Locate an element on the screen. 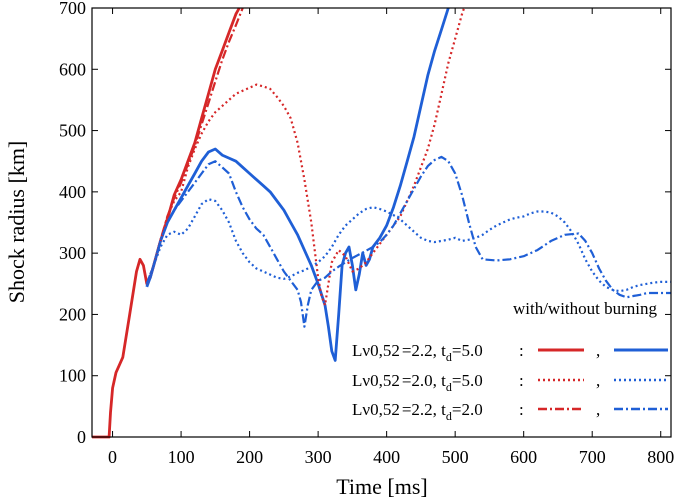 The image size is (678, 498). y-tick-label-500: 500 is located at coordinates (72, 131).